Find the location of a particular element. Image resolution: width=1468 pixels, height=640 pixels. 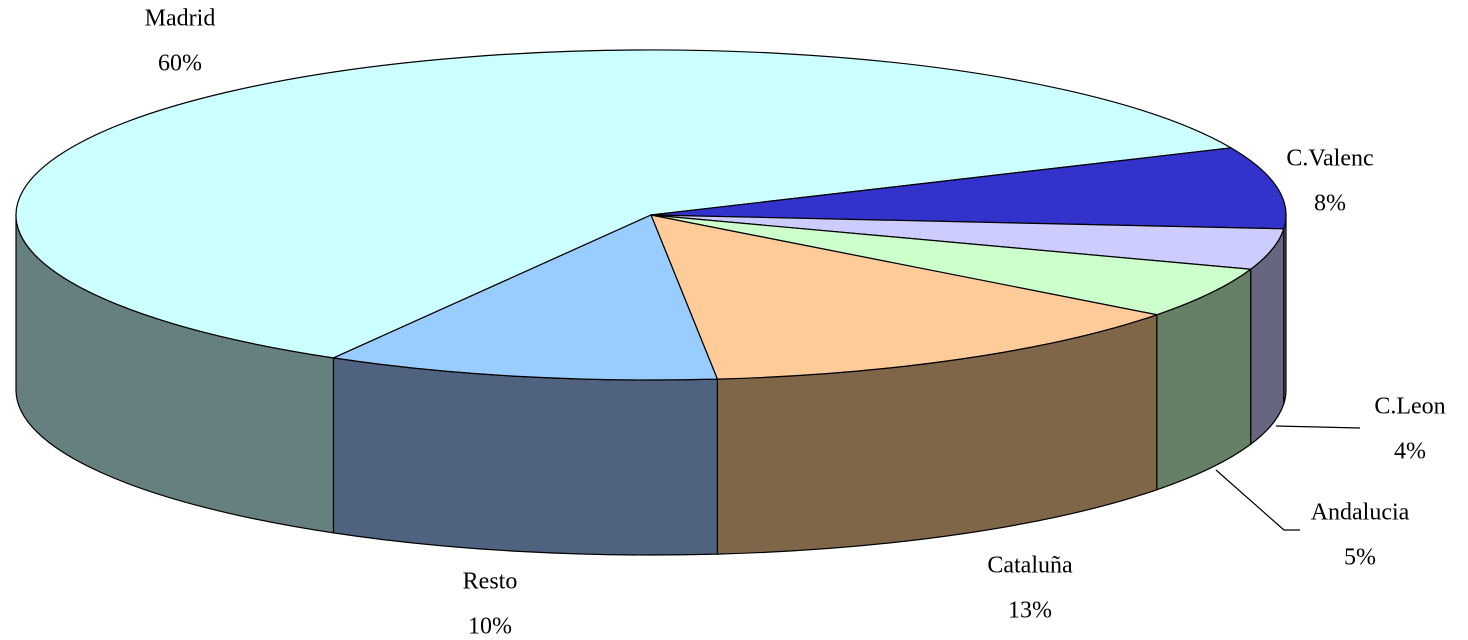

value-label: 8% is located at coordinates (1330, 204).